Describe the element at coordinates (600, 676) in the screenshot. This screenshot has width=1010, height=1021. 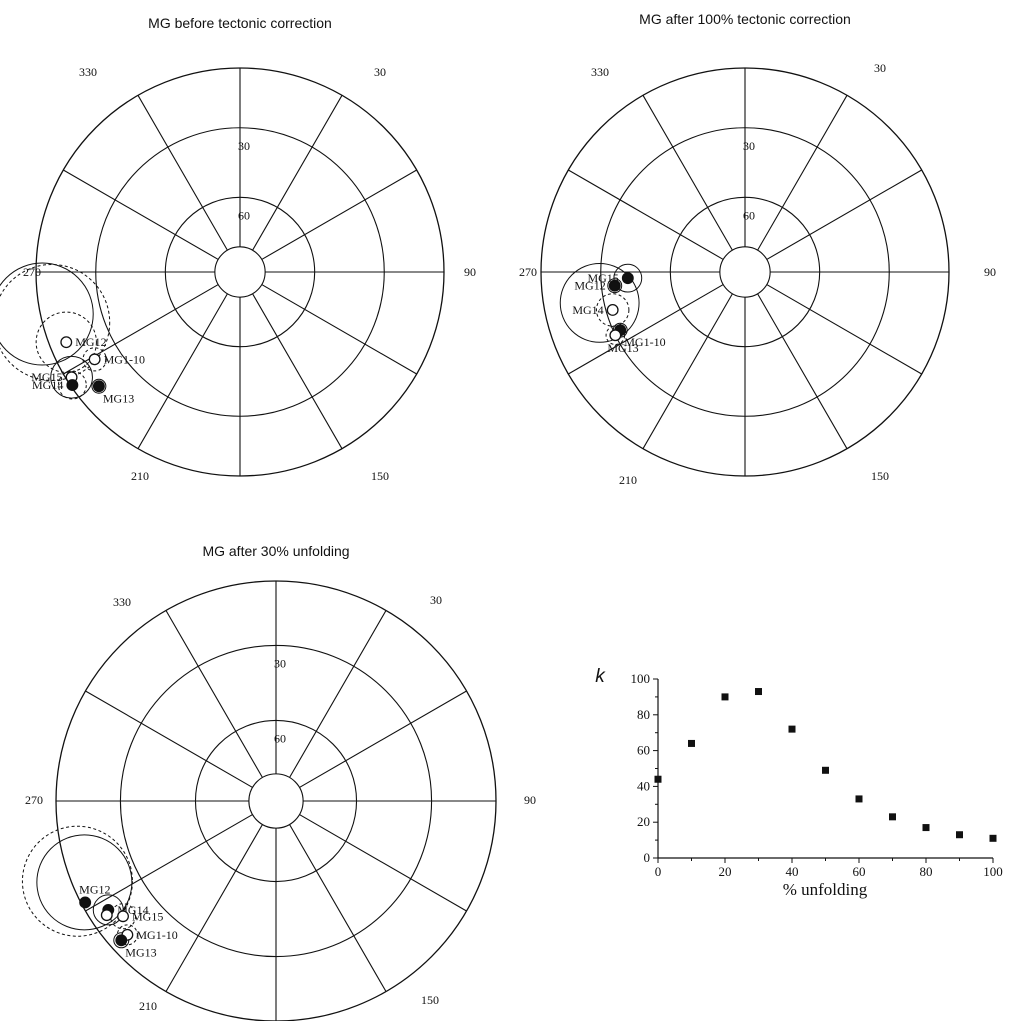
I see `y-axis-label: k` at that location.